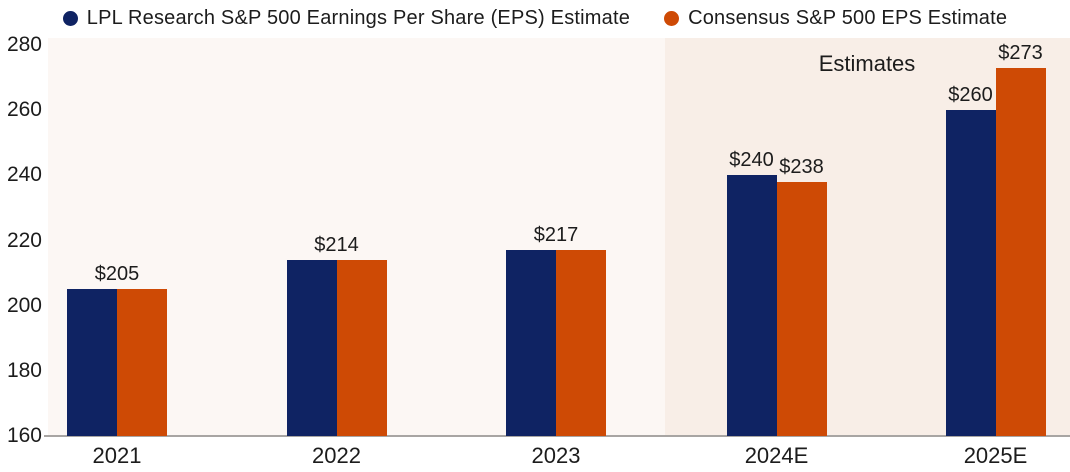 The image size is (1070, 472). I want to click on bar-value-label: $217, so click(556, 235).